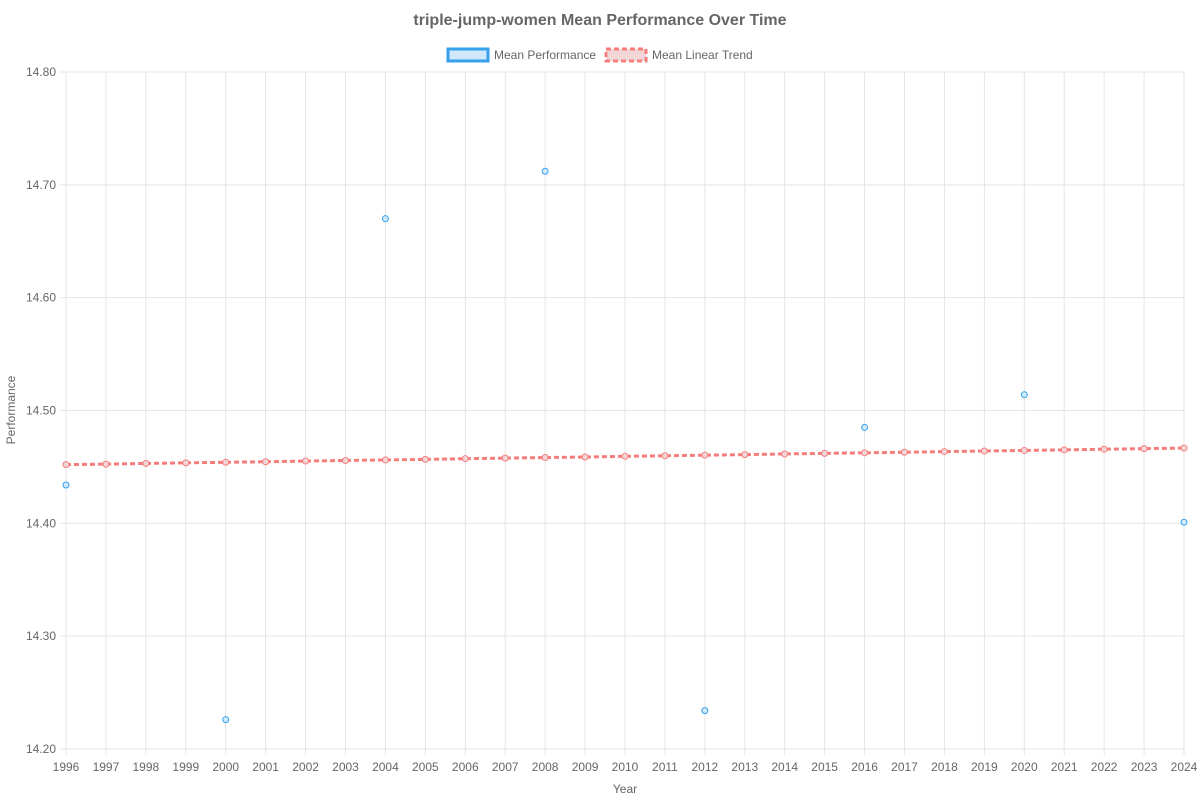 Image resolution: width=1200 pixels, height=800 pixels. What do you see at coordinates (865, 453) in the screenshot?
I see `trend-point-2016` at bounding box center [865, 453].